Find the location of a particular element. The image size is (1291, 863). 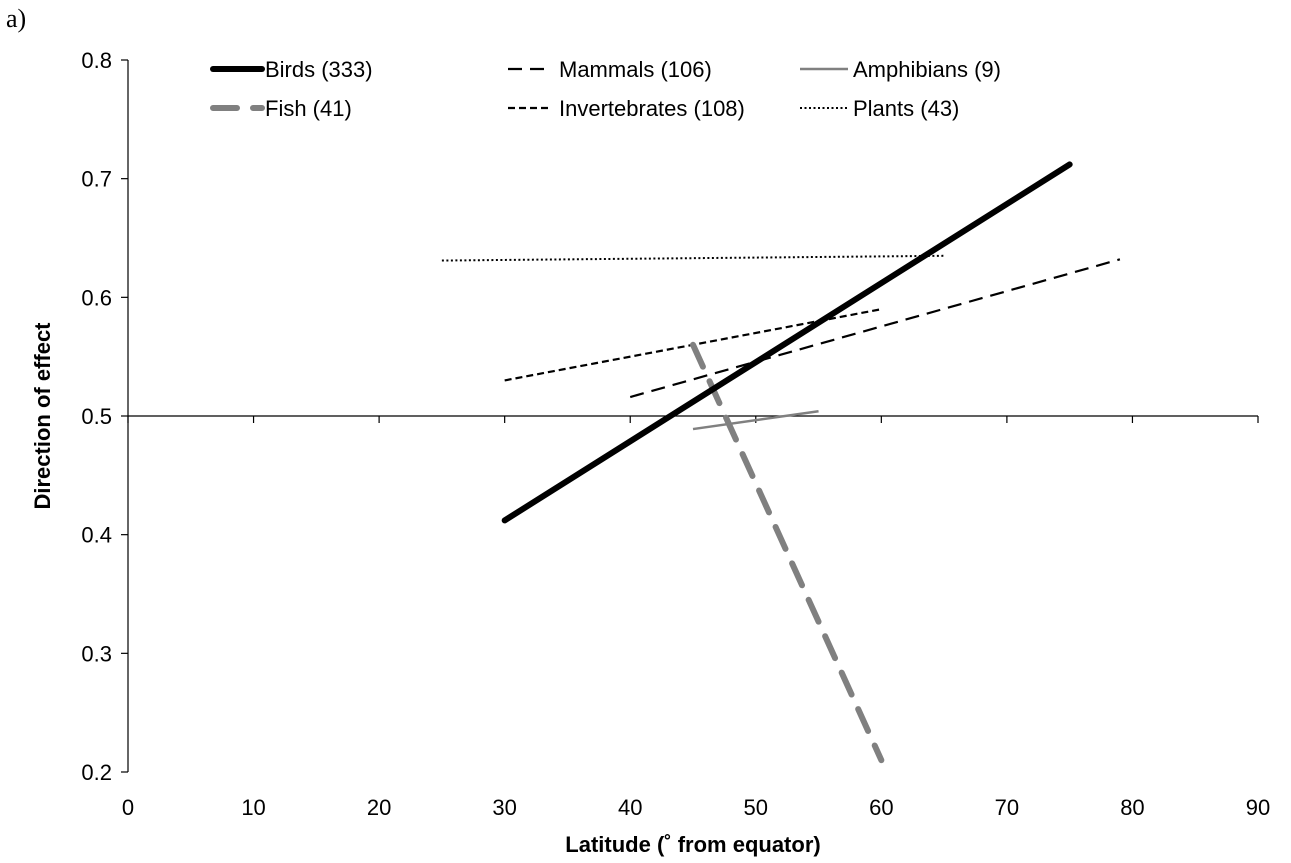

x-tick-label: 40 is located at coordinates (630, 807).